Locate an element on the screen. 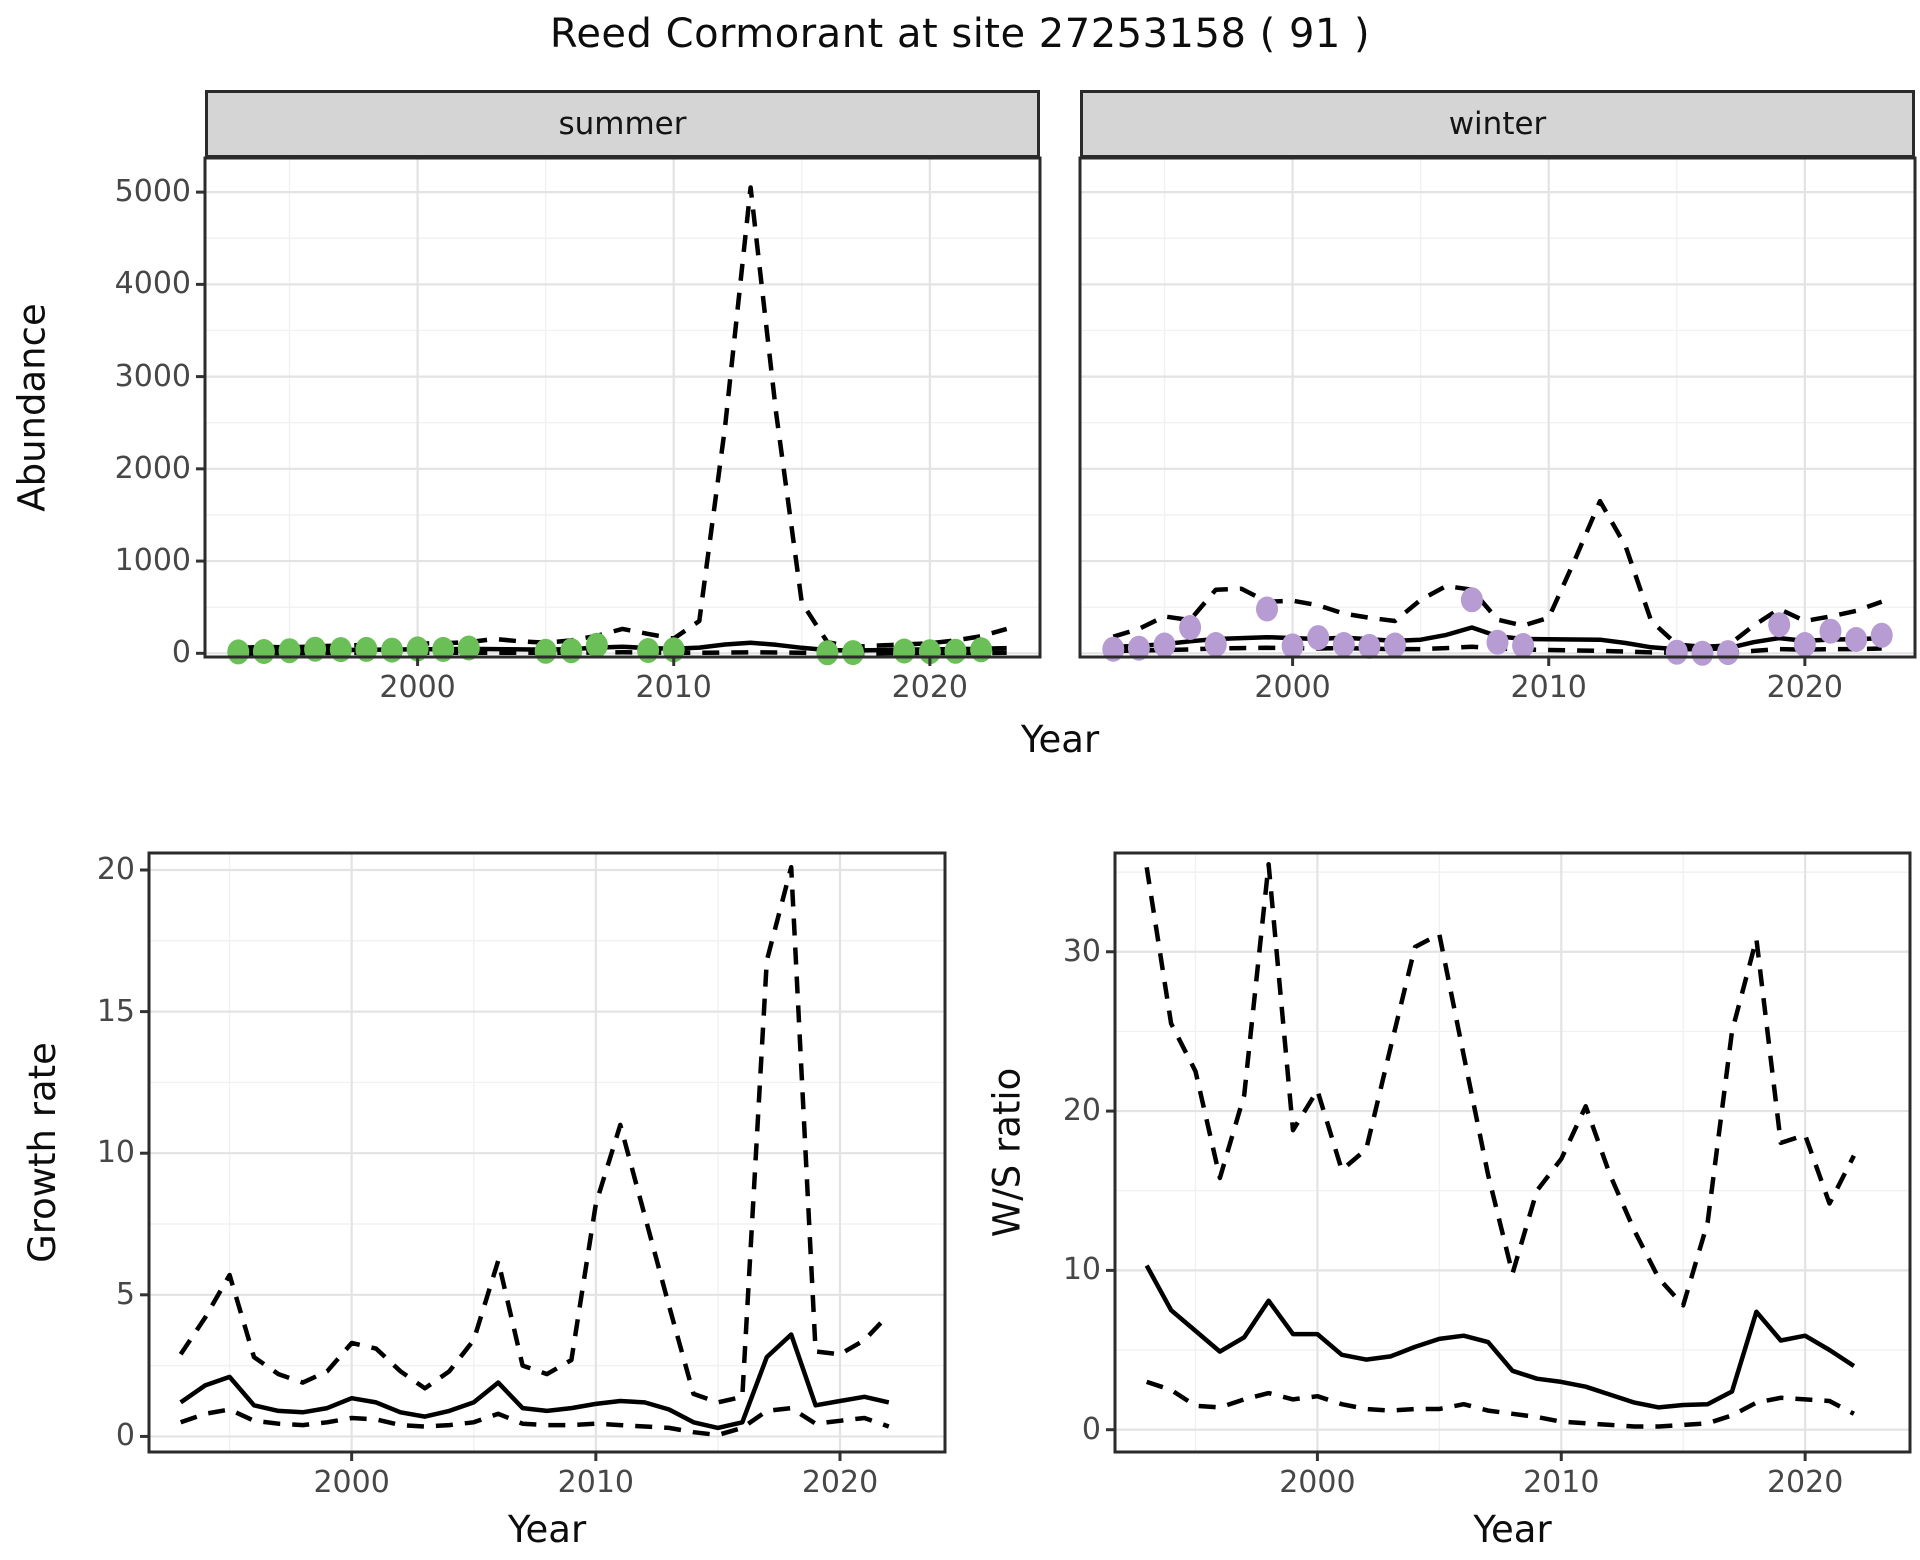 This screenshot has width=1920, height=1560. y-axis-title-abundance: Abundance is located at coordinates (32, 407).